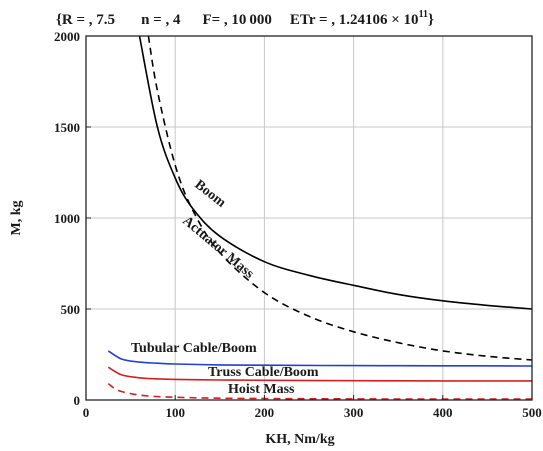  What do you see at coordinates (77, 400) in the screenshot?
I see `y-tick-label: 0` at bounding box center [77, 400].